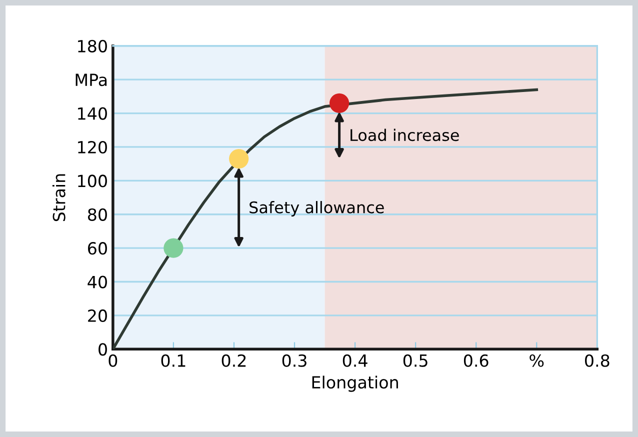  I want to click on y-axis-title: Strain, so click(59, 198).